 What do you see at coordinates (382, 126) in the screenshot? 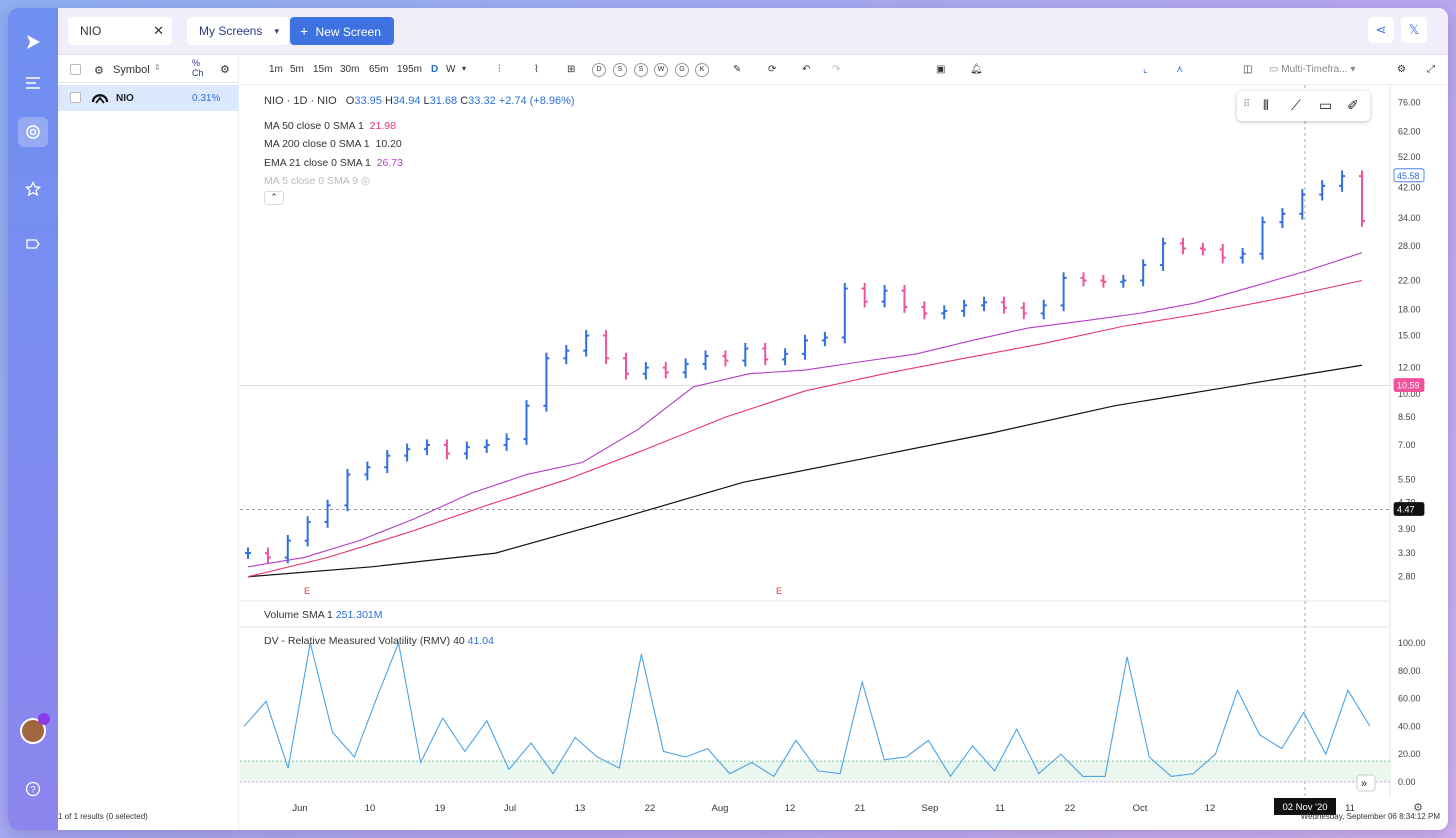
I see `legend-ma50-value: 21.98` at bounding box center [382, 126].